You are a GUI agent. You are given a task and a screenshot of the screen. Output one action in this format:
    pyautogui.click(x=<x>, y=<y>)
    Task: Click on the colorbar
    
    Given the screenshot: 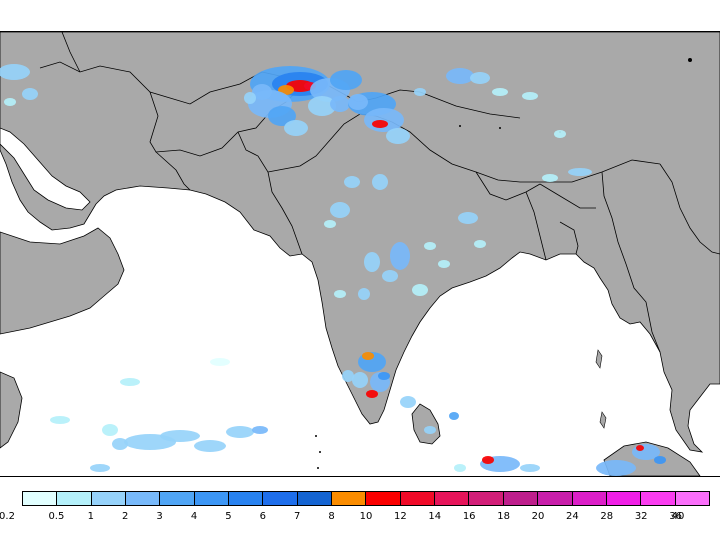 What is the action you would take?
    pyautogui.click(x=366, y=498)
    